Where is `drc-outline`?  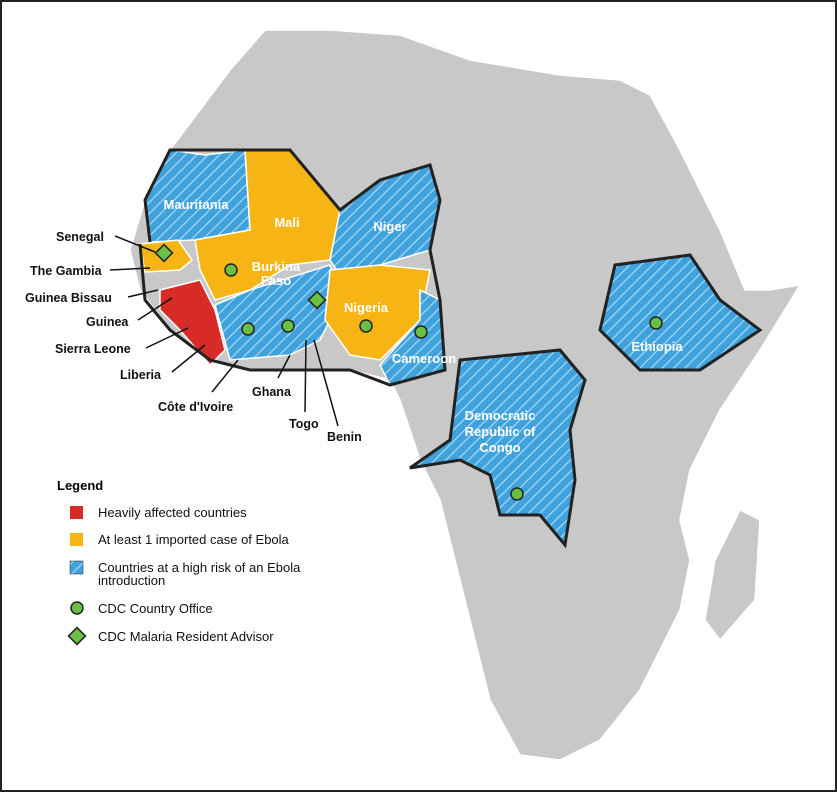 drc-outline is located at coordinates (498, 448).